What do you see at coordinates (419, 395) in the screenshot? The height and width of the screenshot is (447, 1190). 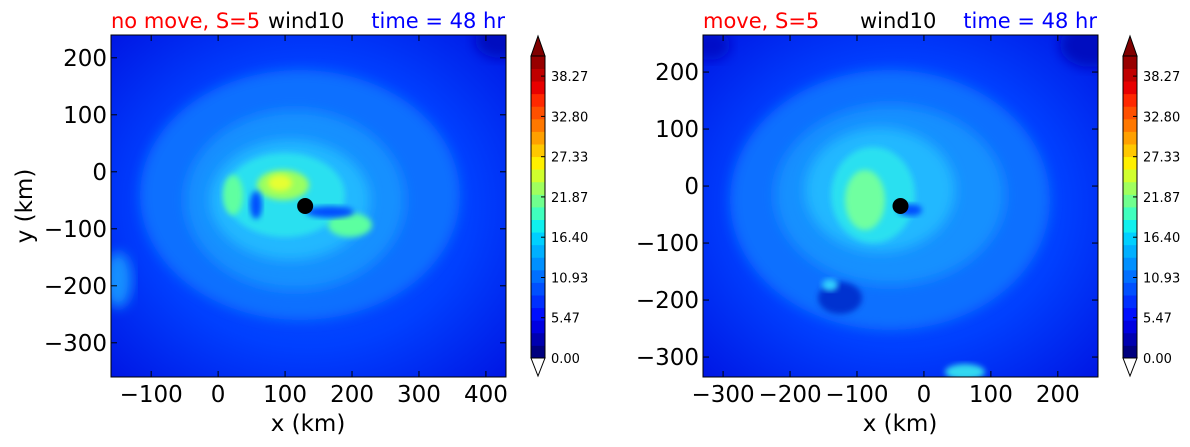 I see `panel-left-xtick-label: 300` at bounding box center [419, 395].